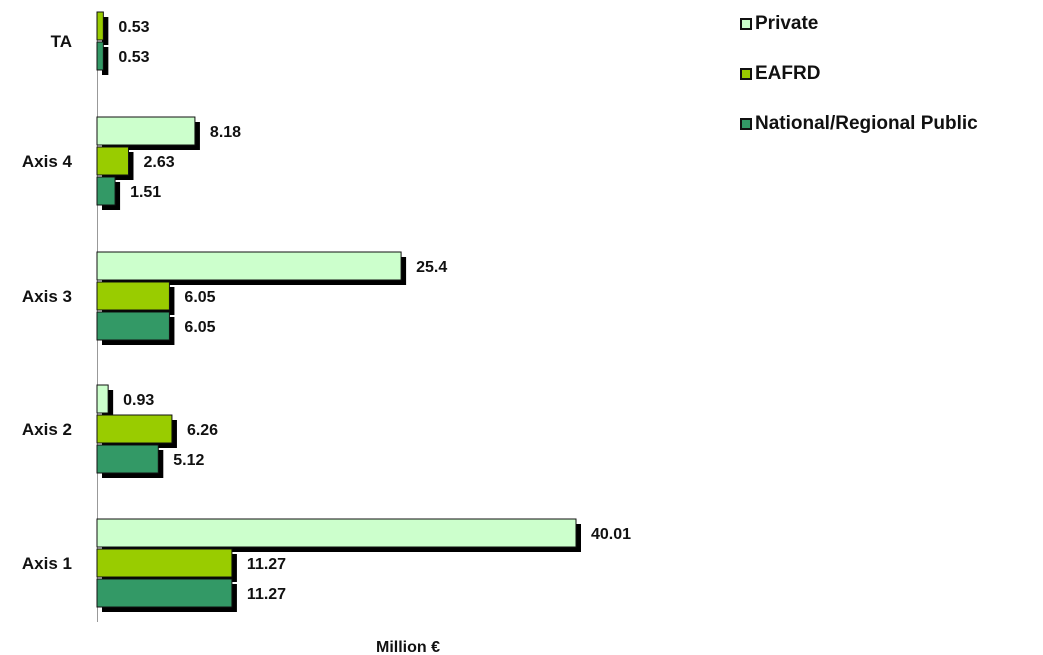  Describe the element at coordinates (133, 296) in the screenshot. I see `bar-axis-3-eafrd` at that location.